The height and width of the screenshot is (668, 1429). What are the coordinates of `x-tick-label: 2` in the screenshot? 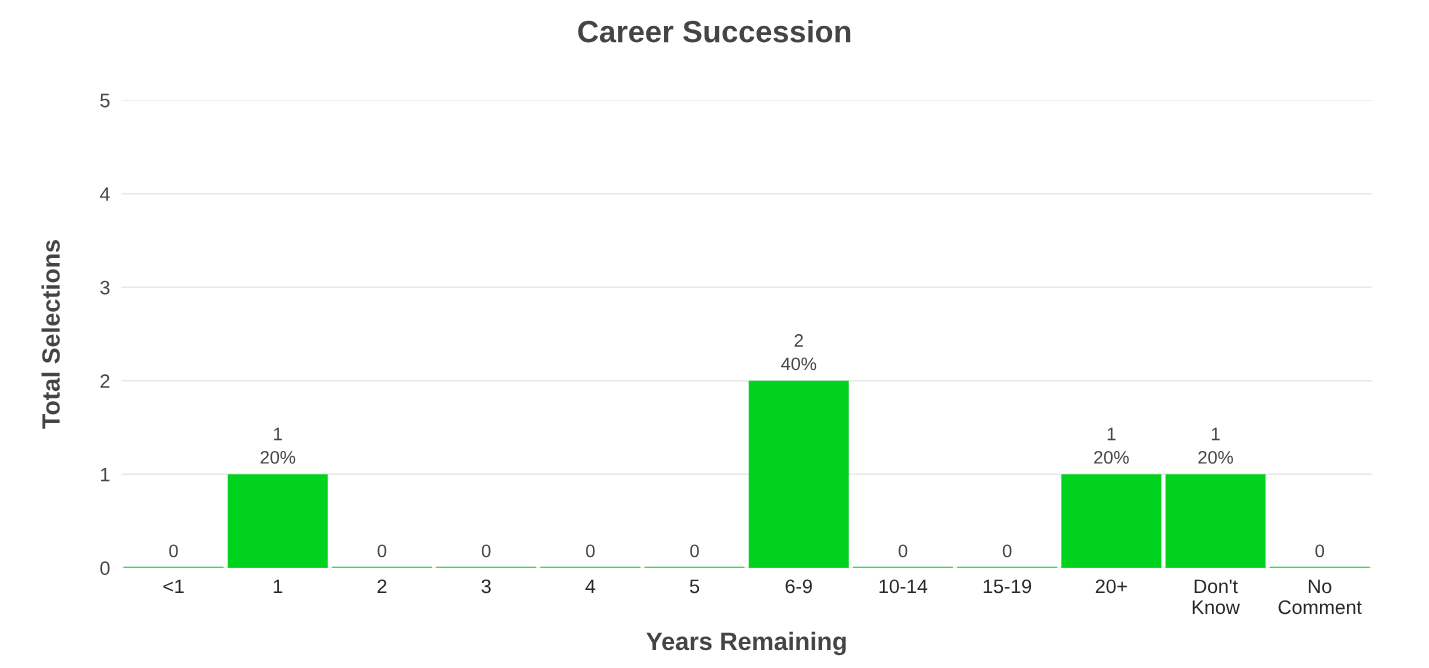 It's located at (382, 586).